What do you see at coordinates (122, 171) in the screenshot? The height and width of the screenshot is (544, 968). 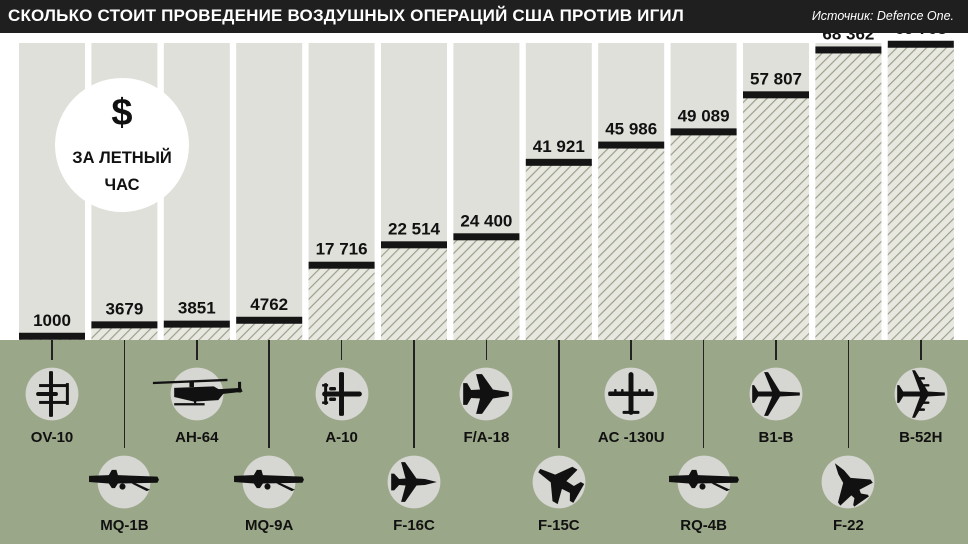 I see `unit-label: ЗА ЛЕТНЫЙ ЧАС` at bounding box center [122, 171].